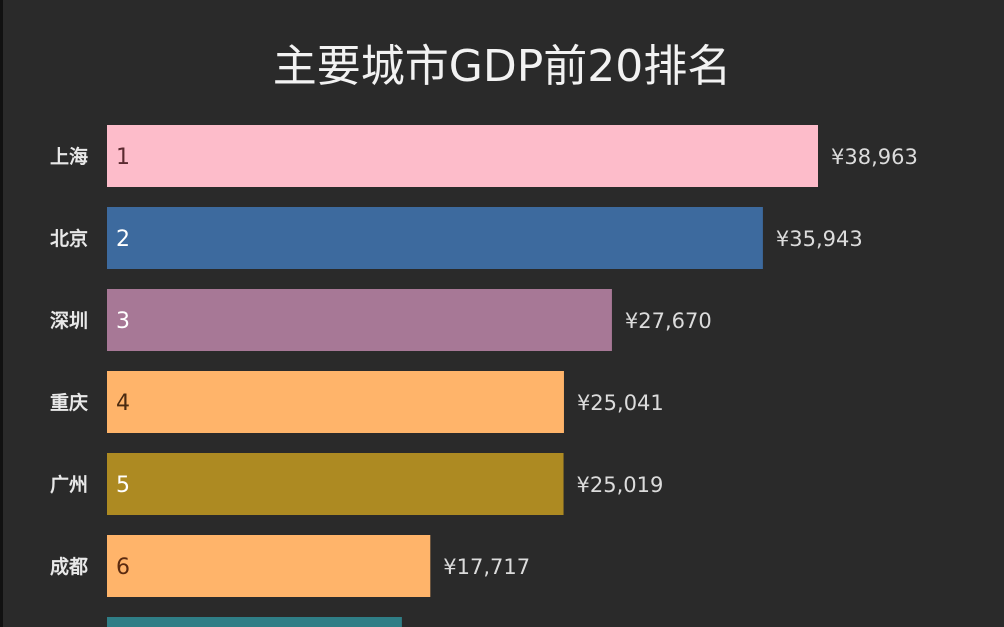  I want to click on category-label: 北京, so click(69, 238).